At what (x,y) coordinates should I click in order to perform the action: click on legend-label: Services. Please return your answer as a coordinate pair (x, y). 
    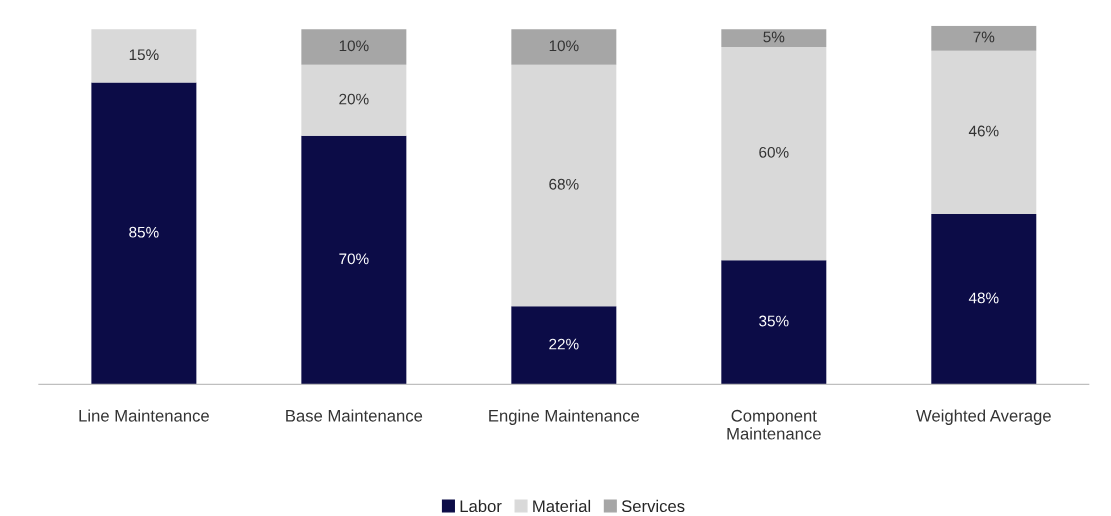
    Looking at the image, I should click on (653, 506).